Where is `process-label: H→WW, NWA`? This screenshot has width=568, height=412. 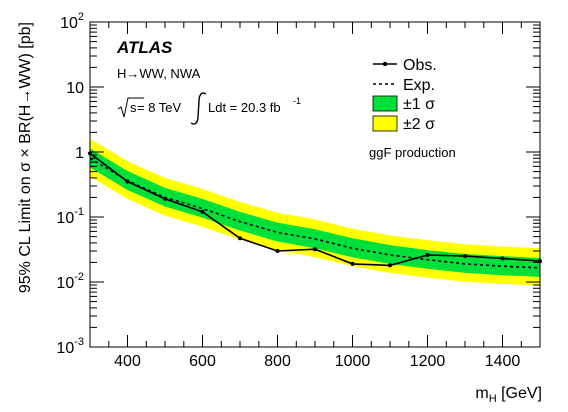
process-label: H→WW, NWA is located at coordinates (159, 73).